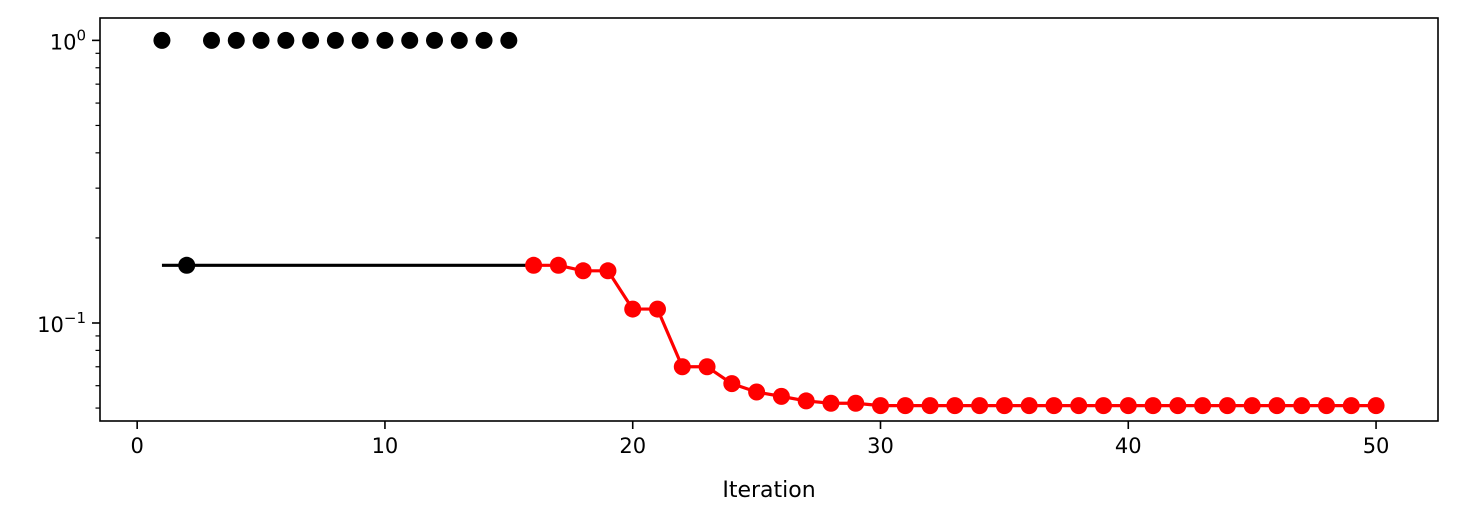 This screenshot has height=522, width=1458. Describe the element at coordinates (61, 323) in the screenshot. I see `y-tick-label: 10⁻¹` at that location.